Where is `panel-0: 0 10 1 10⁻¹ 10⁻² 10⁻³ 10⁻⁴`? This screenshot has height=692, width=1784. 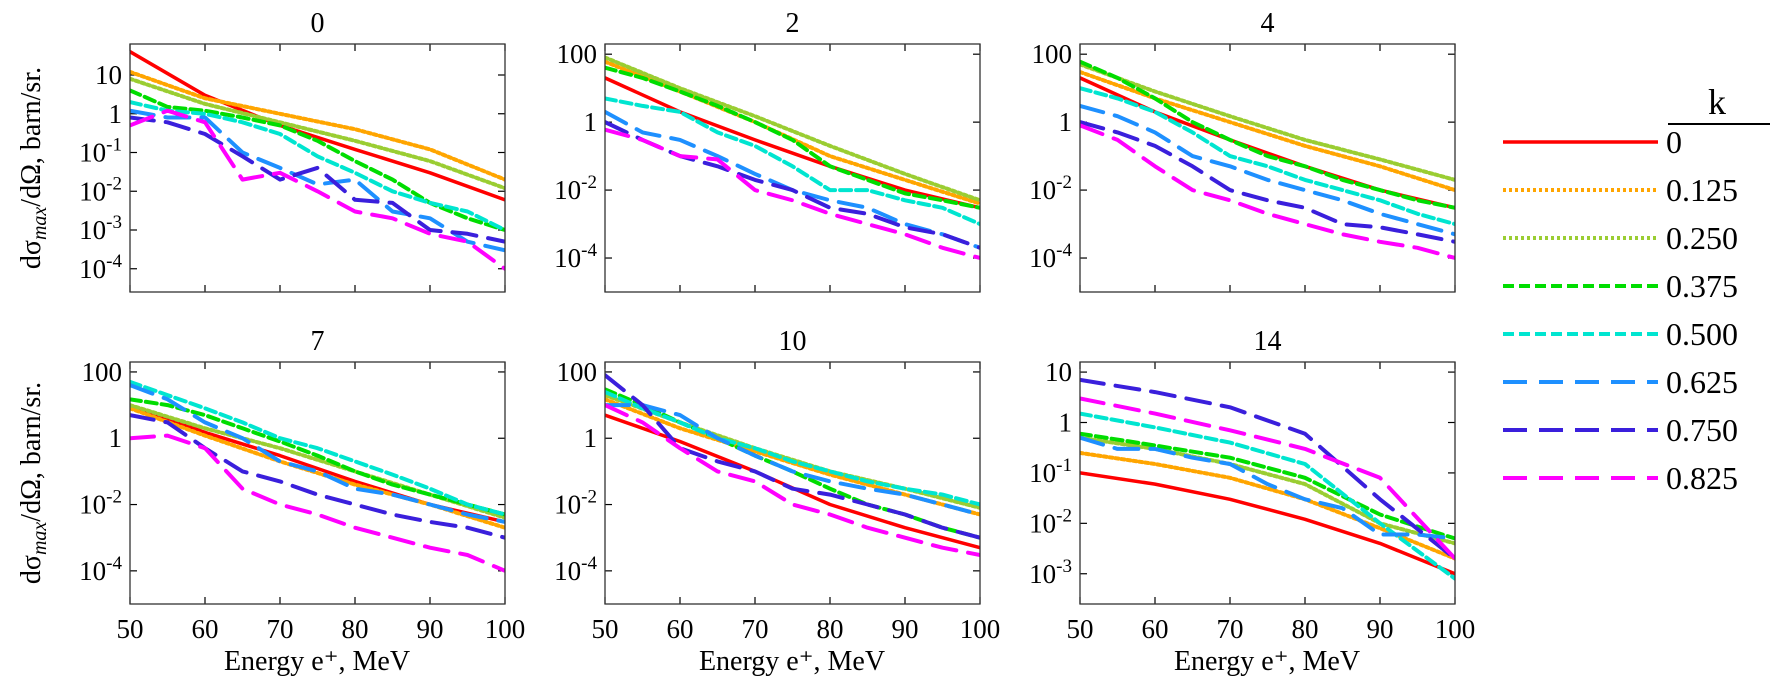
panel-0: 0 10 1 10⁻¹ 10⁻² 10⁻³ 10⁻⁴ is located at coordinates (292, 150).